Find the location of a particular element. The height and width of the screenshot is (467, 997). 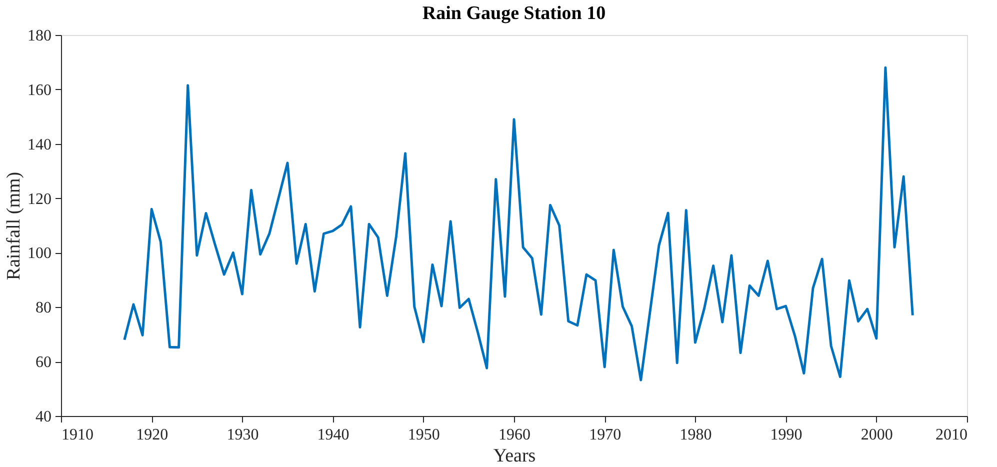

y-tick-label: 100 is located at coordinates (40, 253).